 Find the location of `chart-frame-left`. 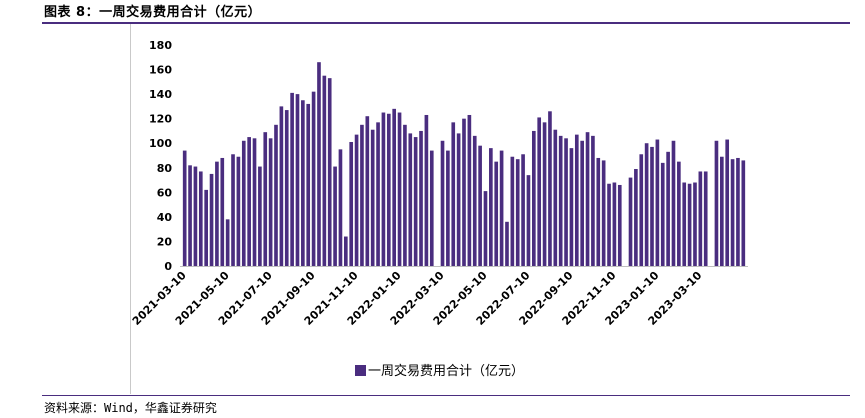

chart-frame-left is located at coordinates (130, 209).